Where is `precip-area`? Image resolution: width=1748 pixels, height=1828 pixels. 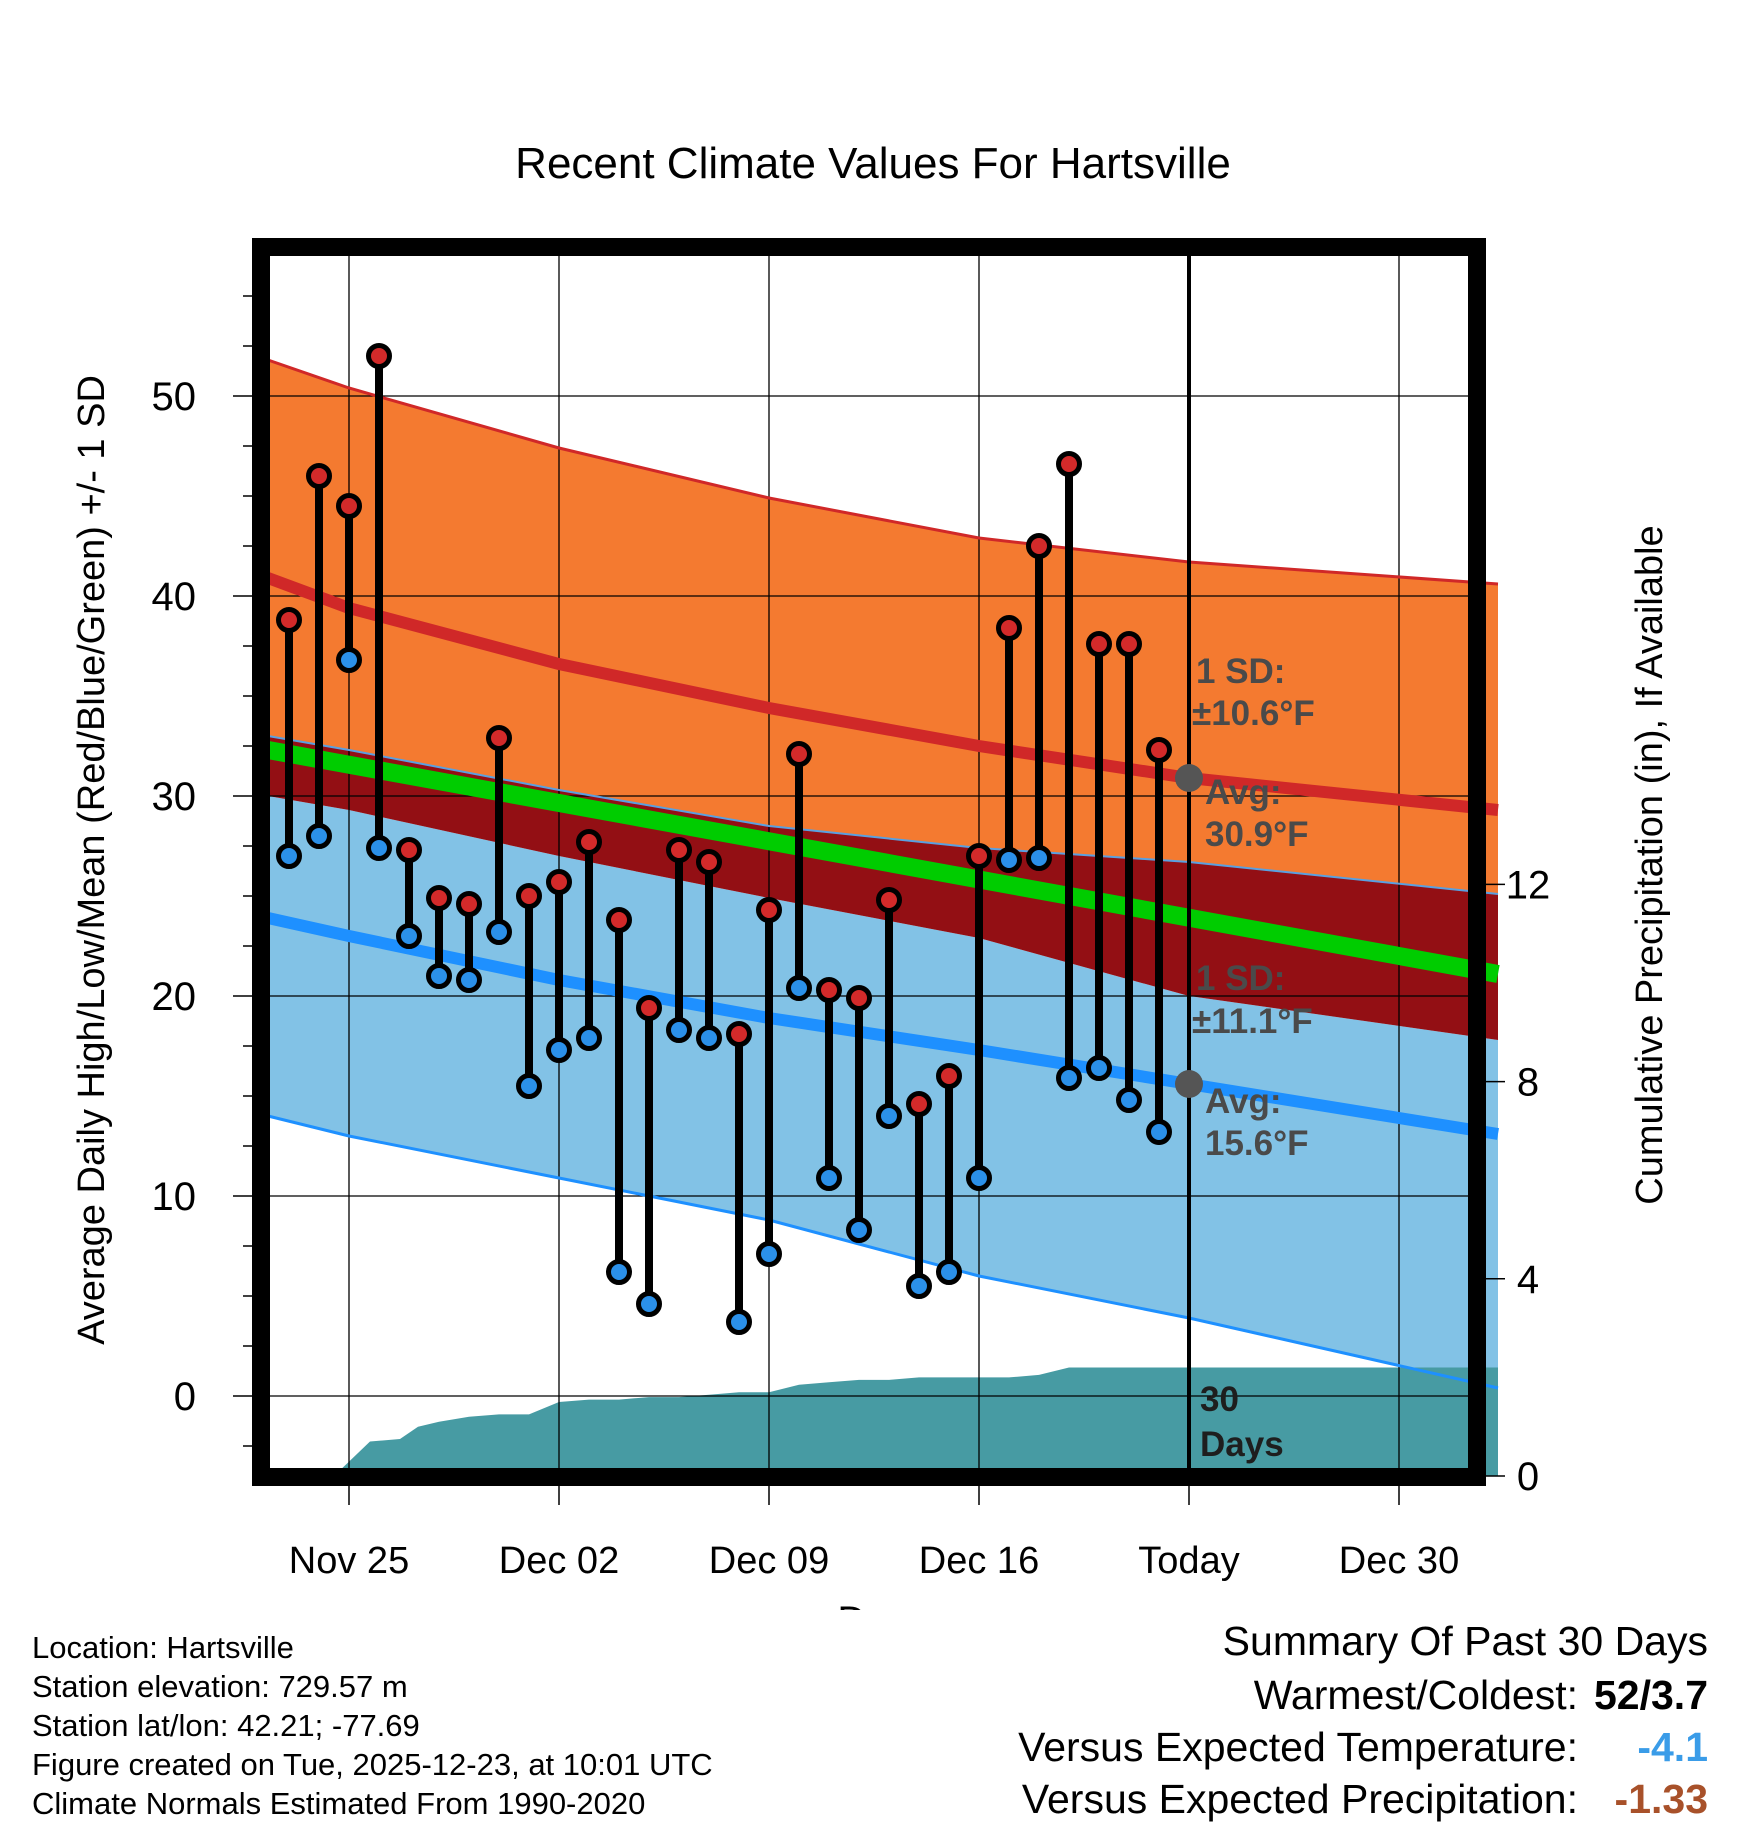 precip-area is located at coordinates (878, 1421).